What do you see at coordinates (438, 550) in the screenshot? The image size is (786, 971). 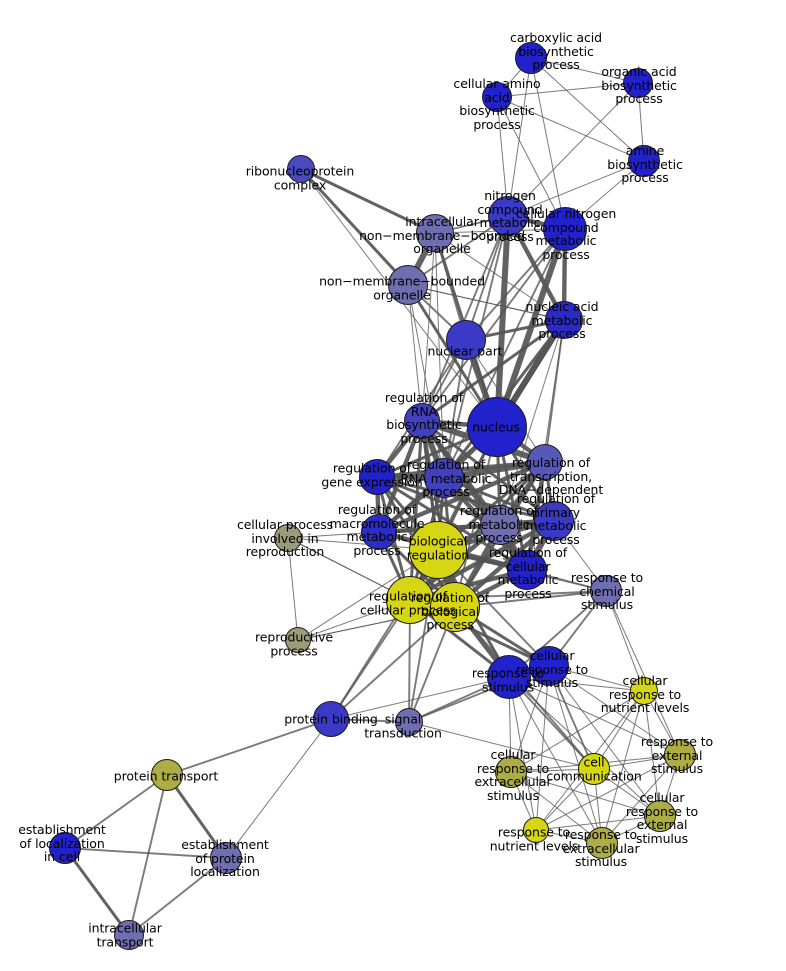 I see `graph-node-biological-regulation` at bounding box center [438, 550].